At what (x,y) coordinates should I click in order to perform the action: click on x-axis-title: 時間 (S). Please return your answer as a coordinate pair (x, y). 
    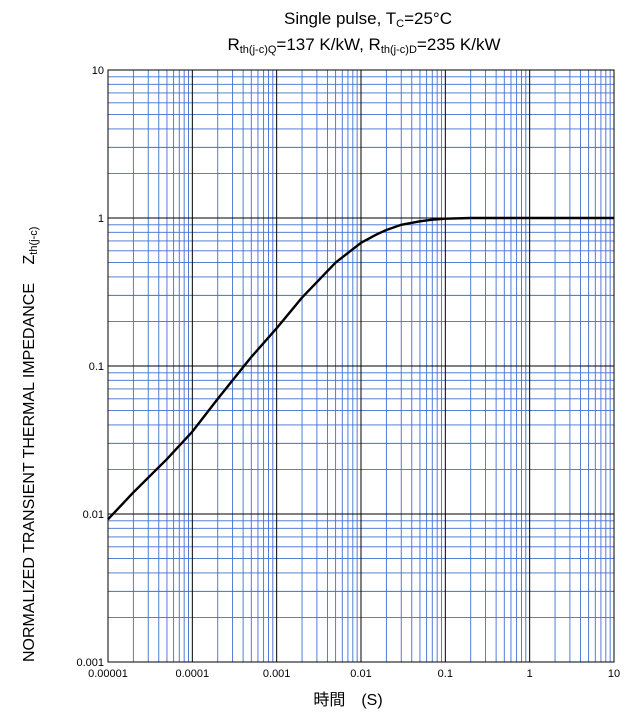
    Looking at the image, I should click on (347, 700).